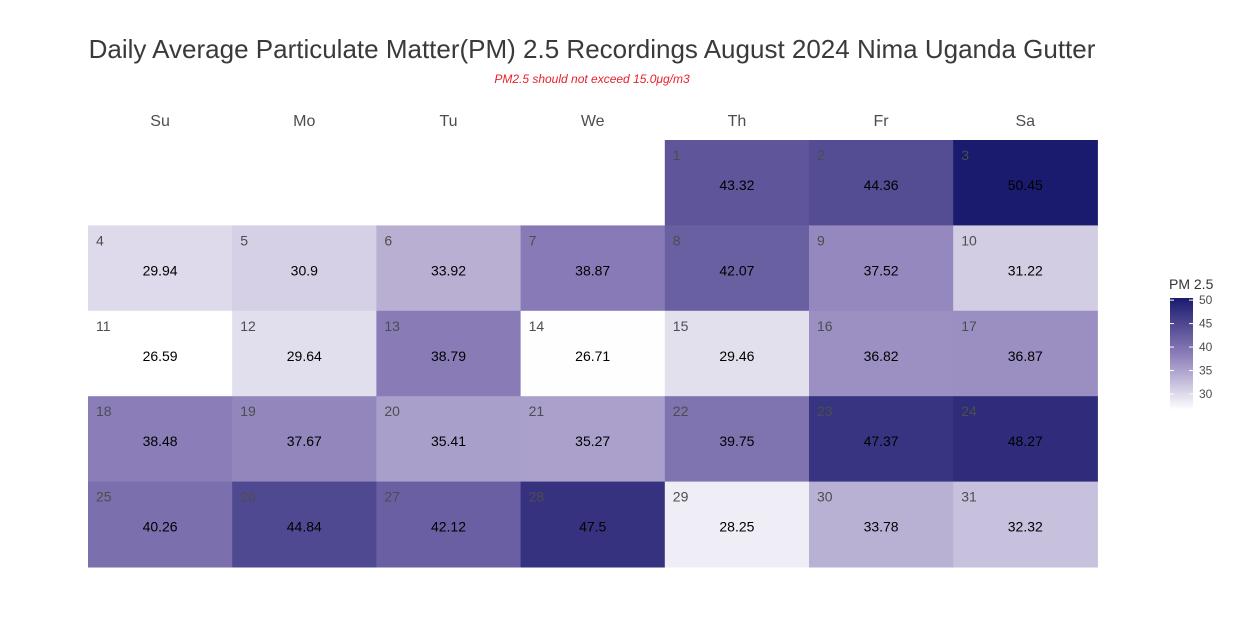  I want to click on day-cell: 22 39.75, so click(737, 439).